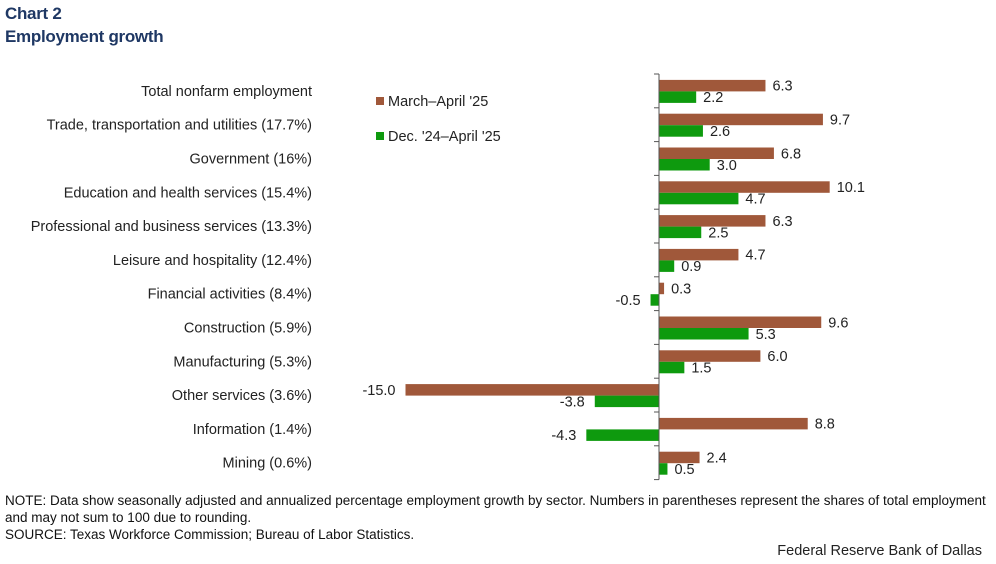  I want to click on category-label: Education and health services (15.4%), so click(188, 193).